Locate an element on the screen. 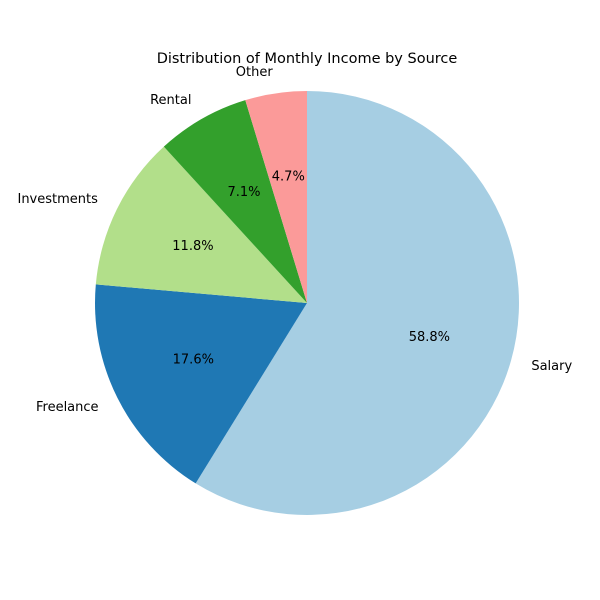  pie-slice-investments is located at coordinates (201, 224).